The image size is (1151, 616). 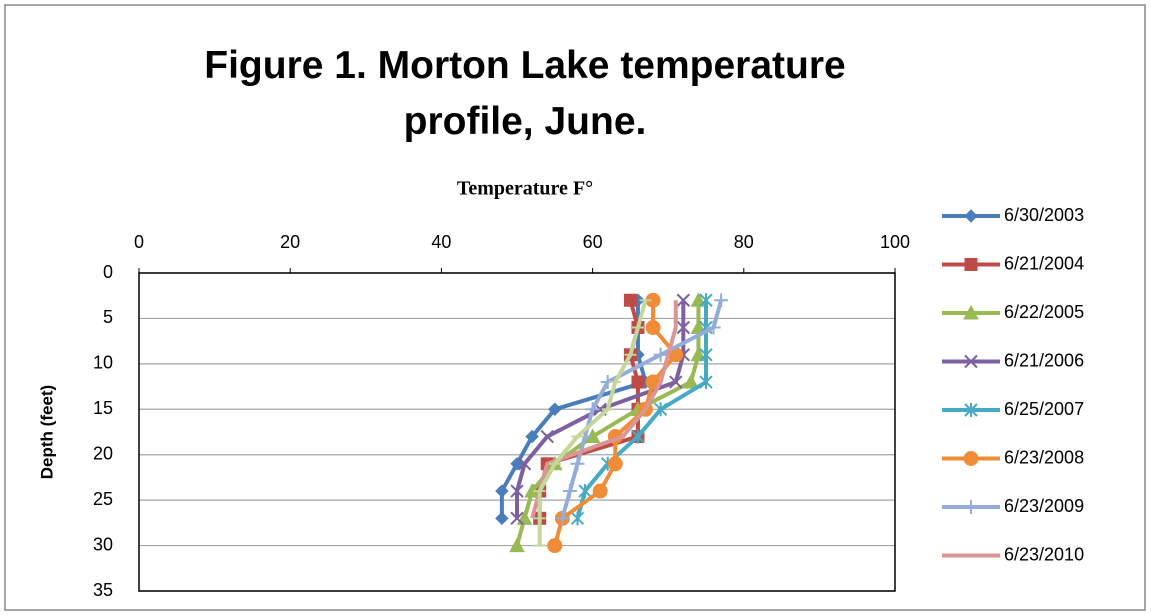 What do you see at coordinates (744, 242) in the screenshot?
I see `x-tick-label: 80` at bounding box center [744, 242].